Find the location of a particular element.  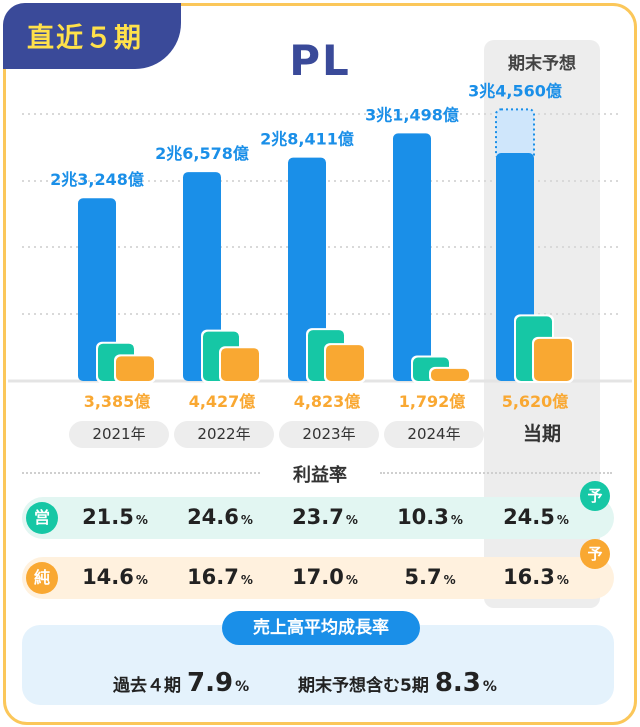

net-margin-2021: 14.6% is located at coordinates (115, 577).